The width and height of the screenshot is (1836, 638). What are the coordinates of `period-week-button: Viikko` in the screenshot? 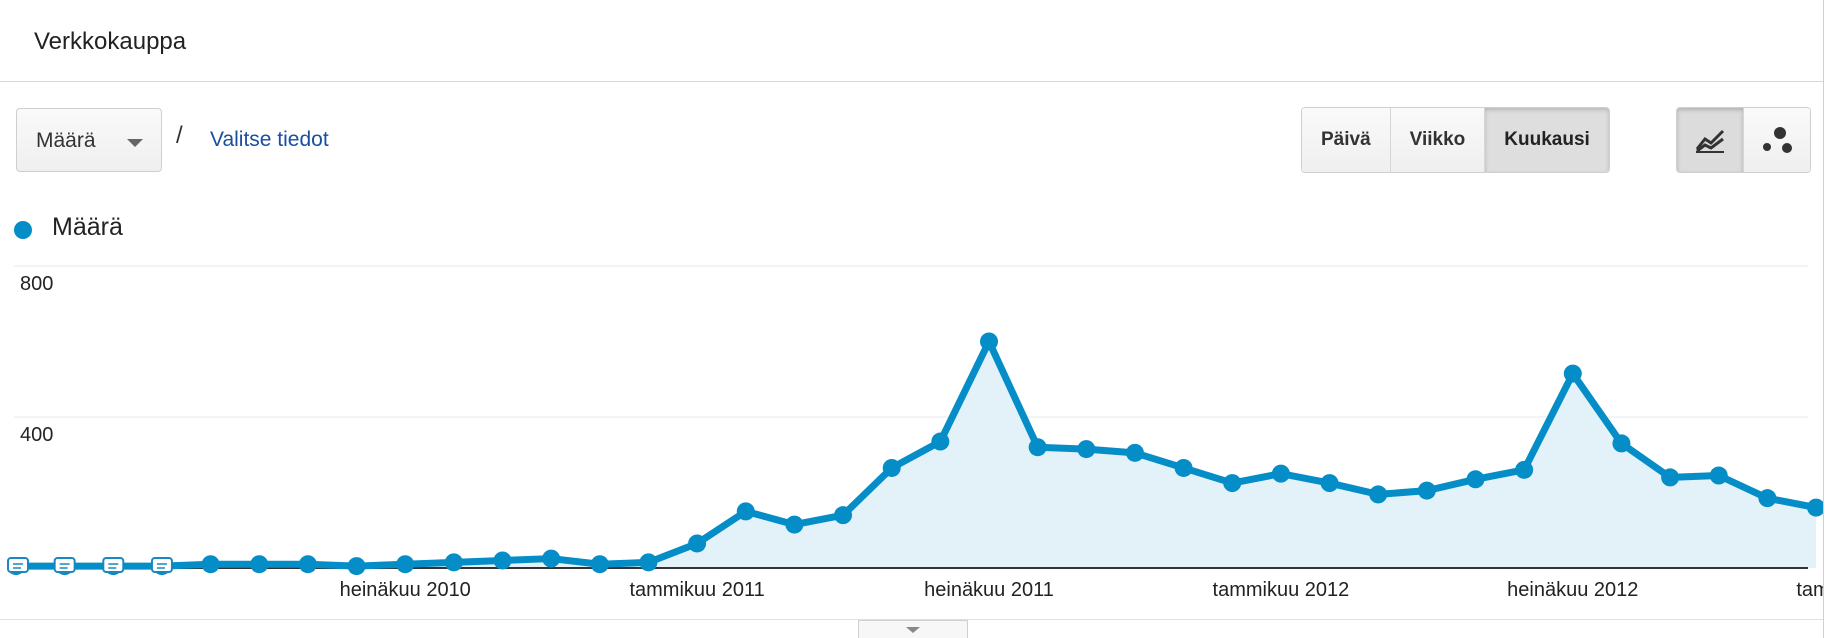 It's located at (1438, 140).